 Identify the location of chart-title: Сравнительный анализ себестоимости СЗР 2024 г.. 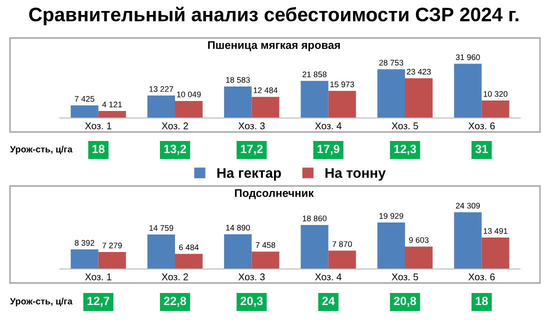
(273, 16).